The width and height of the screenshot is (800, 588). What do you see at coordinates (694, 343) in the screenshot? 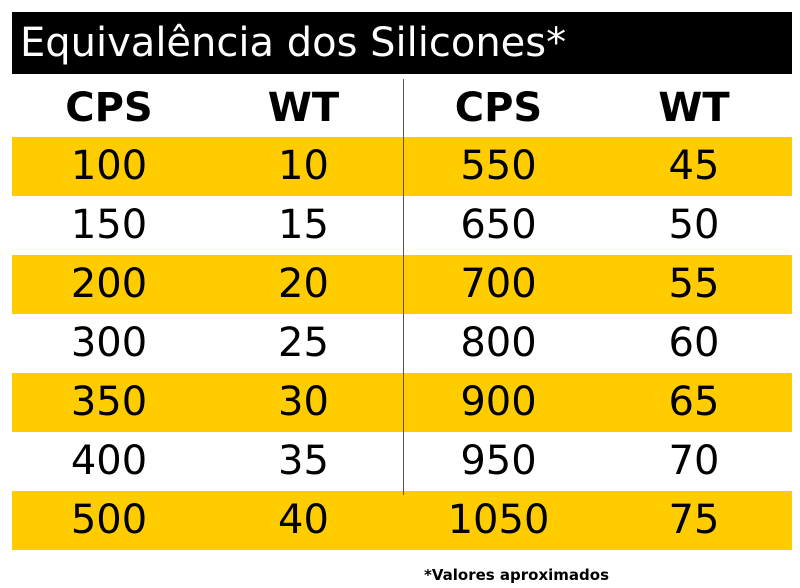
I see `cell-wt-right: 60` at bounding box center [694, 343].